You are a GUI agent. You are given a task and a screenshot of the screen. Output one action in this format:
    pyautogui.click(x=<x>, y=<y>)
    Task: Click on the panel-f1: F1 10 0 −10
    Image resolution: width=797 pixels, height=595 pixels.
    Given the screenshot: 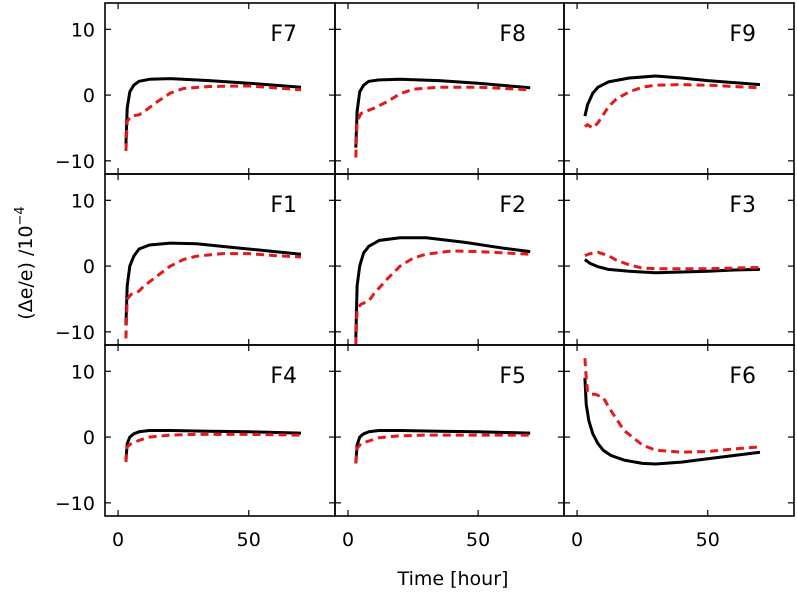 What is the action you would take?
    pyautogui.click(x=195, y=259)
    